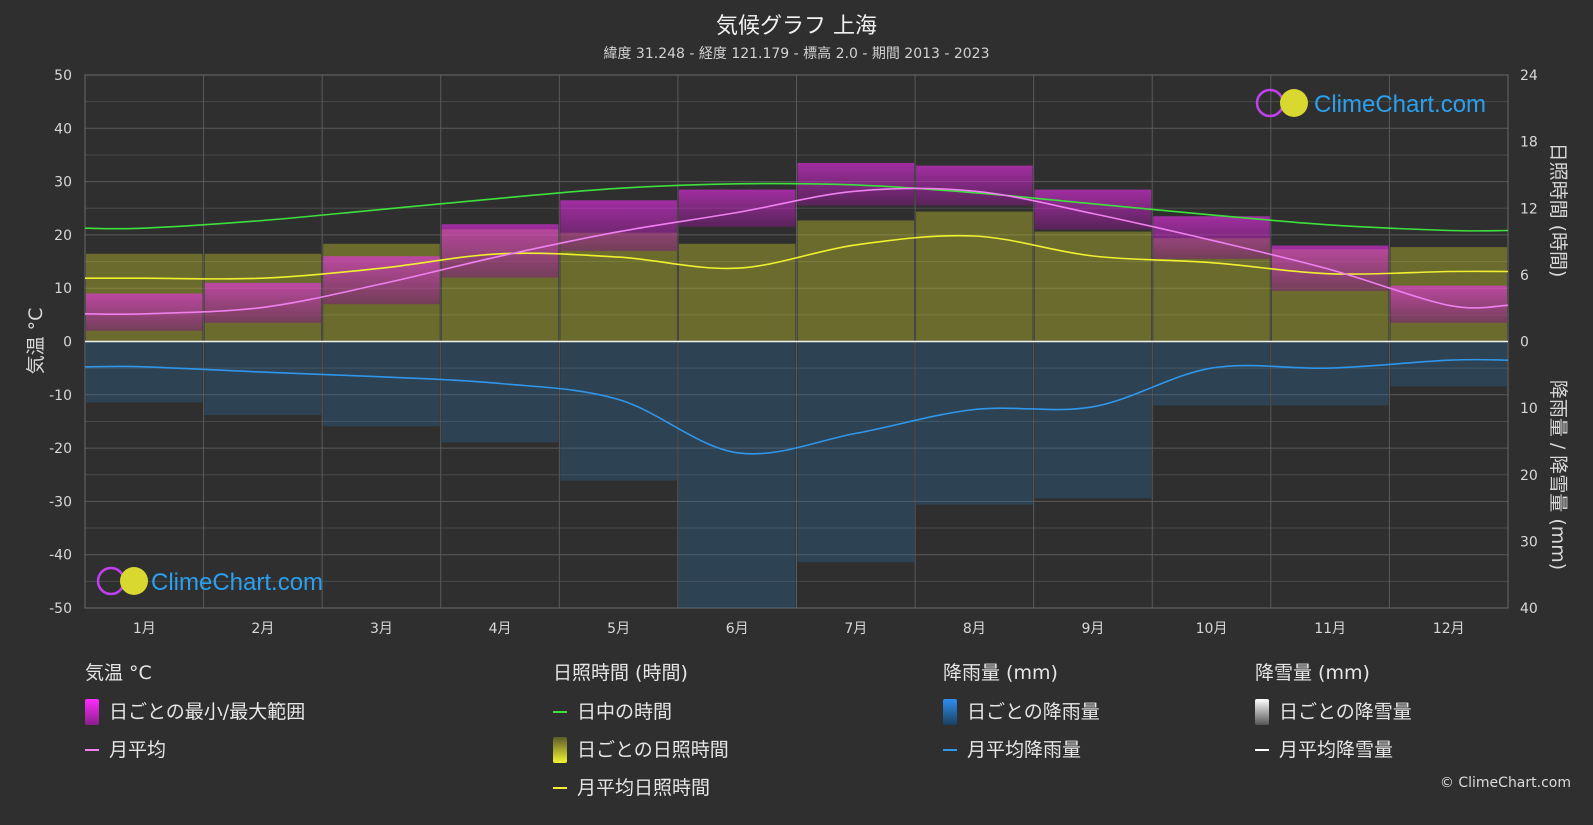 Image resolution: width=1593 pixels, height=825 pixels. I want to click on legend-sunshine: 日照時間 (時間) 日中の時間 日ごとの日照時間 月平均日照時間, so click(641, 738).